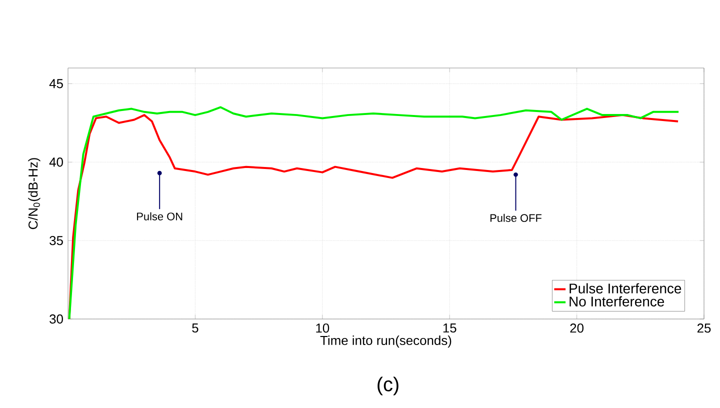  Describe the element at coordinates (386, 342) in the screenshot. I see `x-axis-title: Time into run(seconds)` at that location.